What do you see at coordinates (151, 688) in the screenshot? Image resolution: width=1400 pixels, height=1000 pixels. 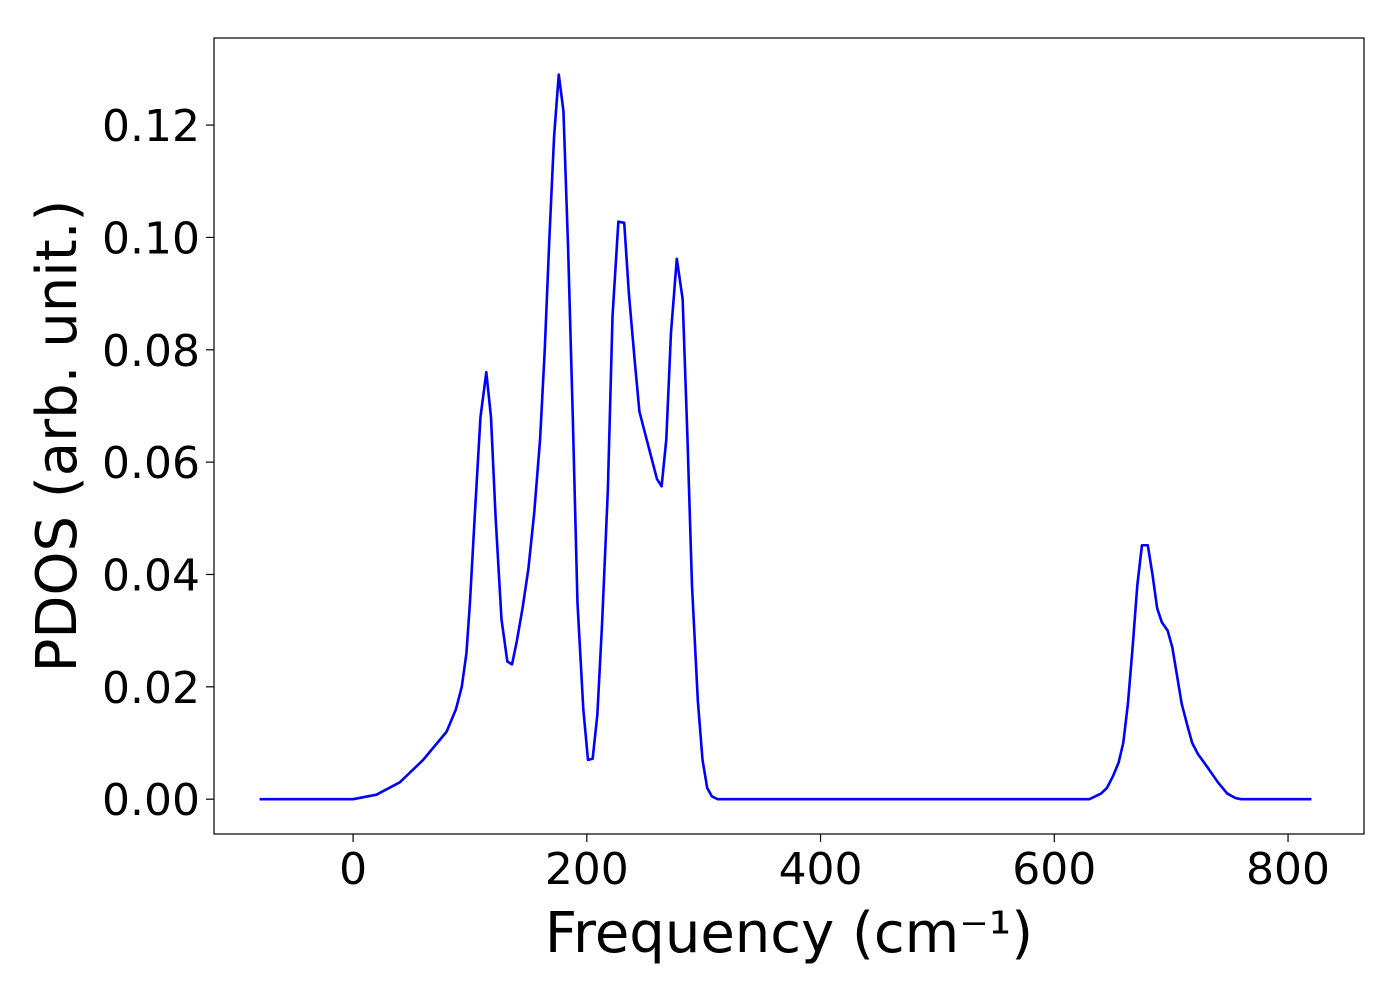 I see `y-tick-label: 0.02` at bounding box center [151, 688].